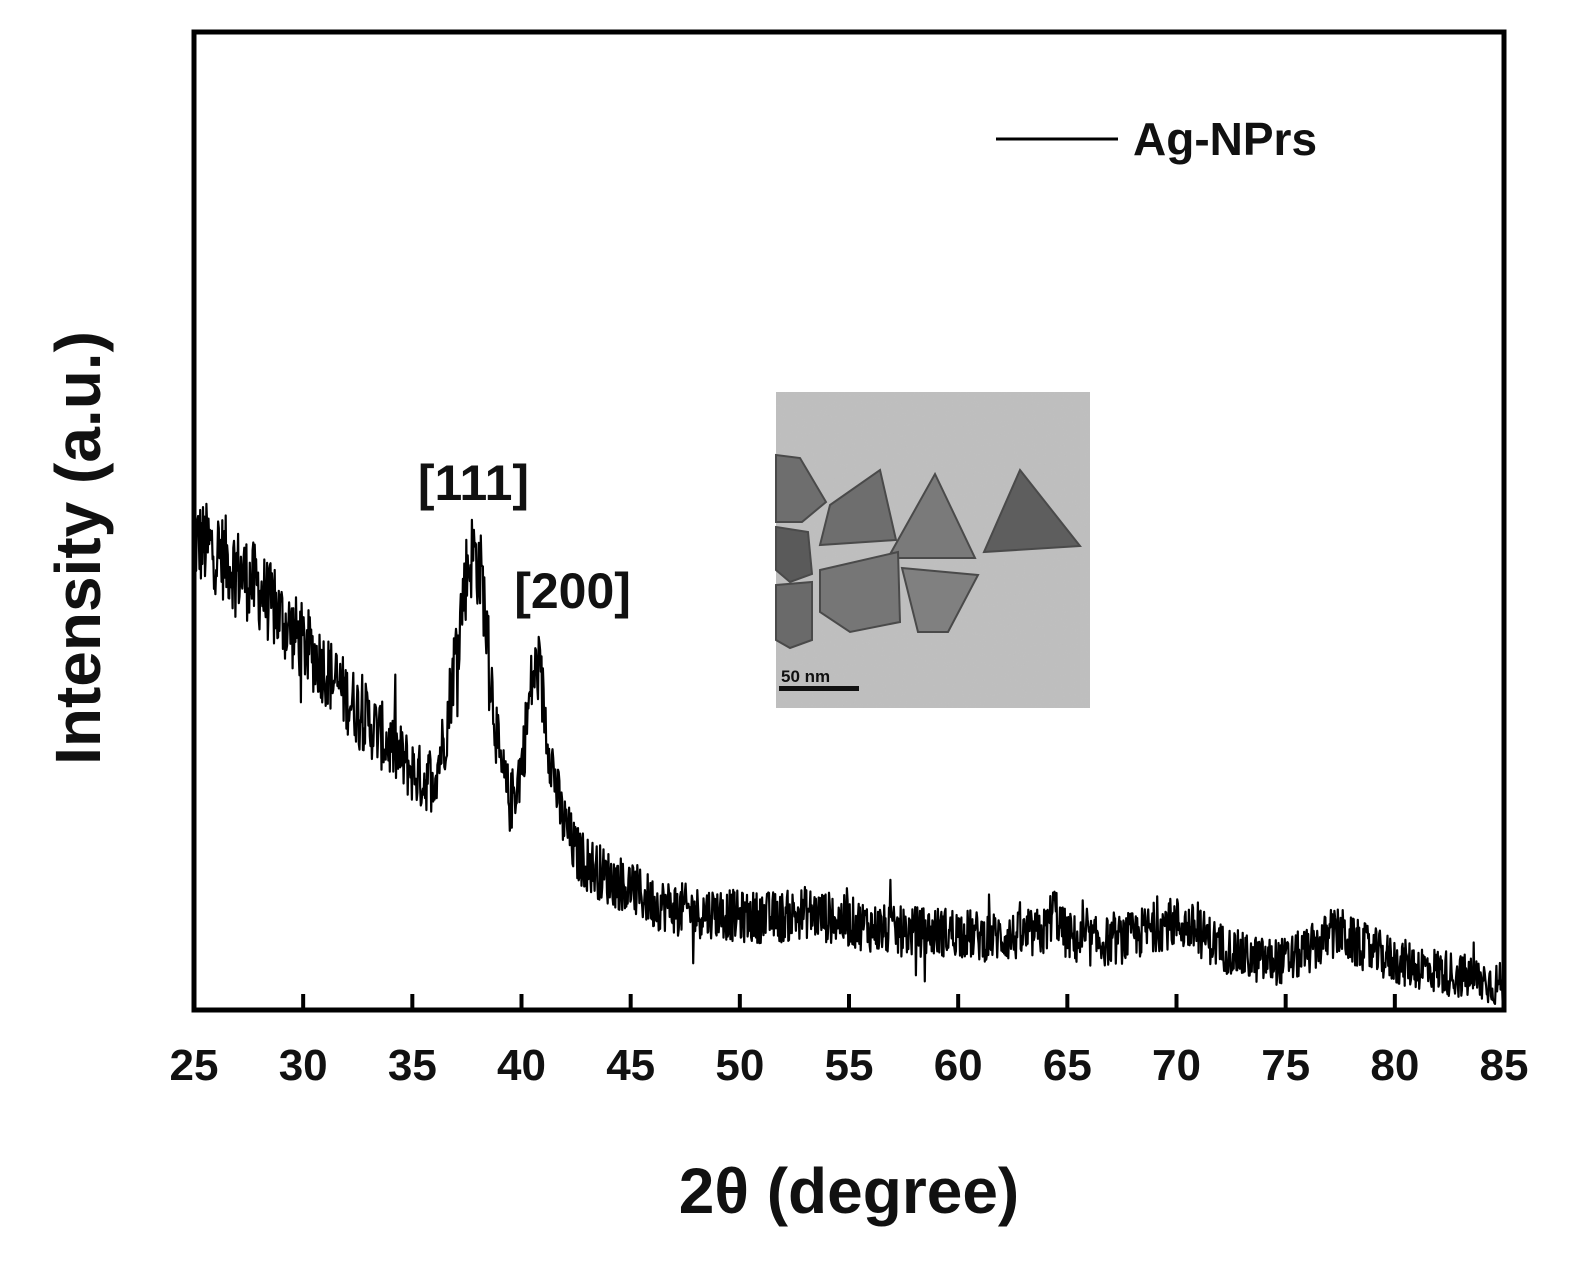  I want to click on legend-label-ag-nprs: Ag-NPrs, so click(1225, 139).